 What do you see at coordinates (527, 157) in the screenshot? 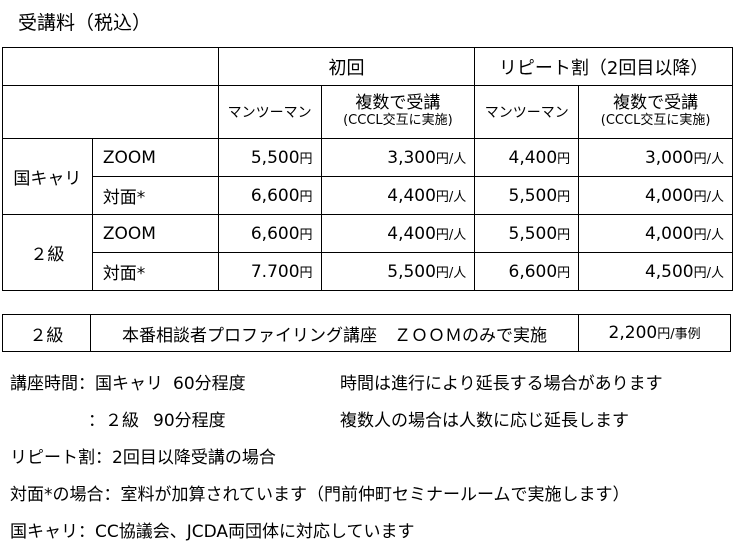
I see `price-cell: 4,400円` at bounding box center [527, 157].